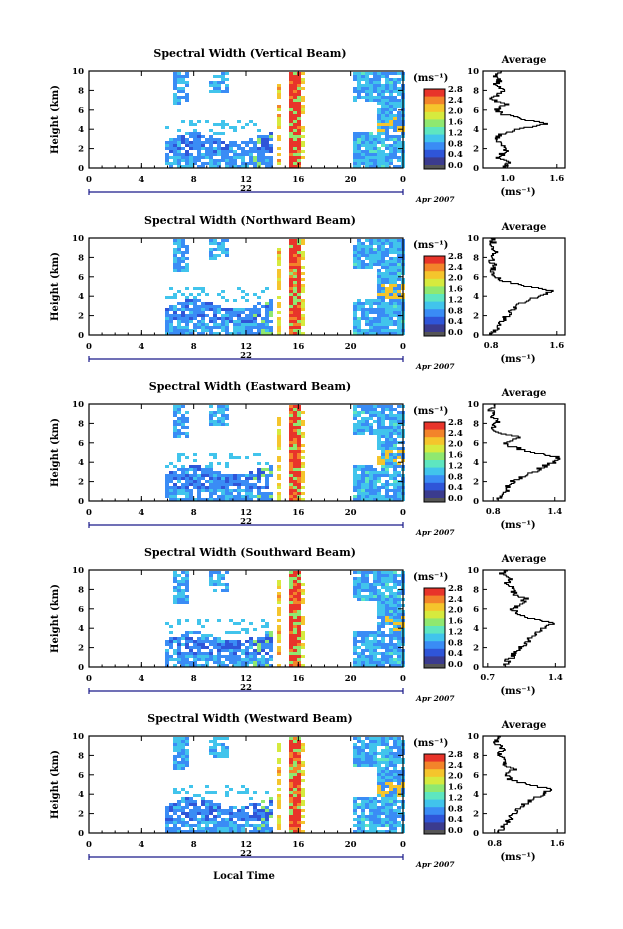 The image size is (623, 929). What do you see at coordinates (141, 679) in the screenshot?
I see `x-tick-label: 4` at bounding box center [141, 679].